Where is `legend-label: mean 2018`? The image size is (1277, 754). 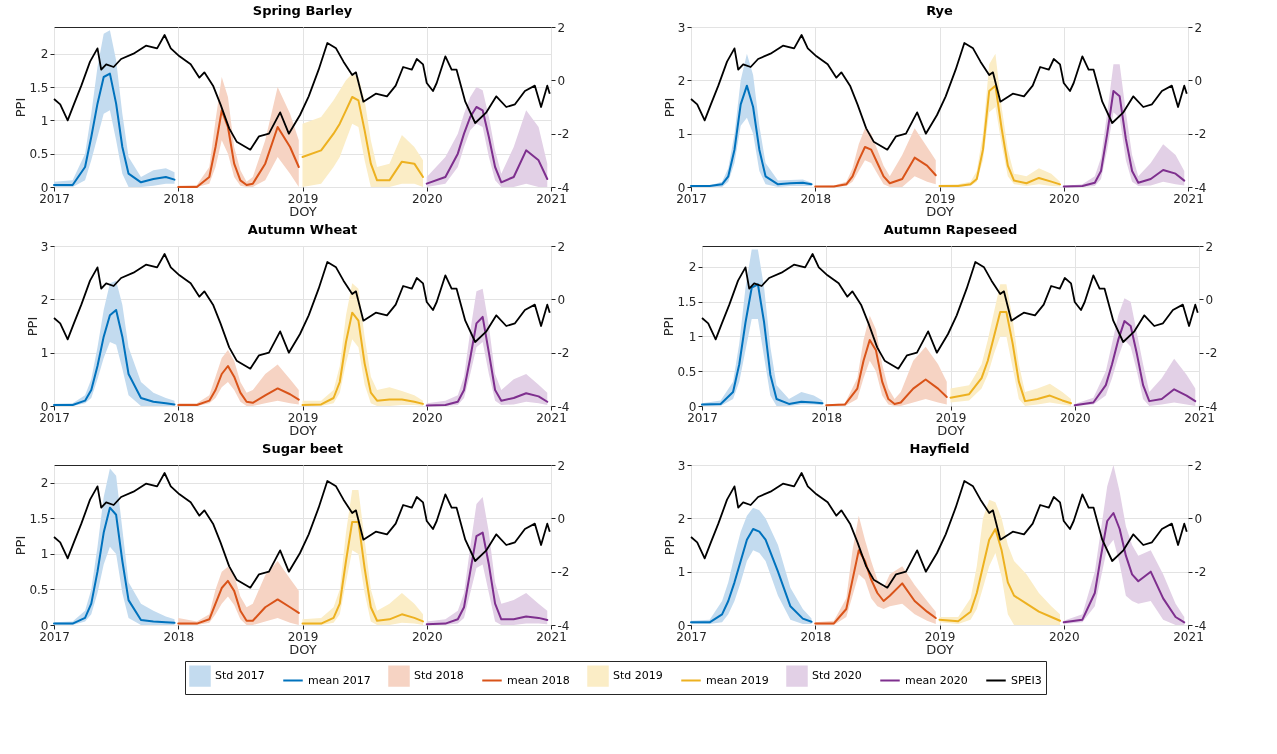
legend-label: mean 2018 is located at coordinates (538, 680).